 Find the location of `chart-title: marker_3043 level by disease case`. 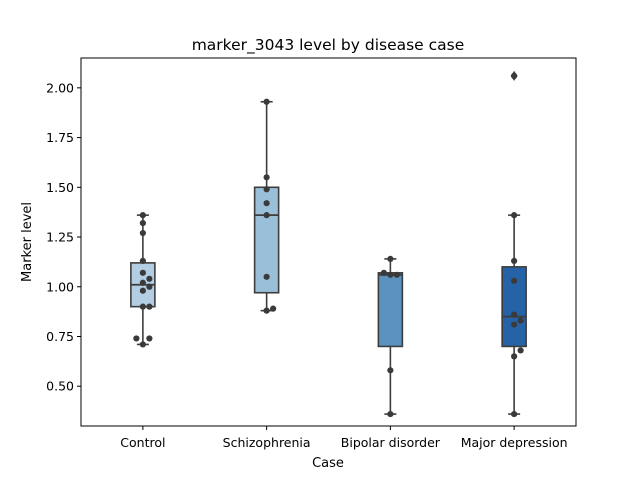

chart-title: marker_3043 level by disease case is located at coordinates (328, 45).